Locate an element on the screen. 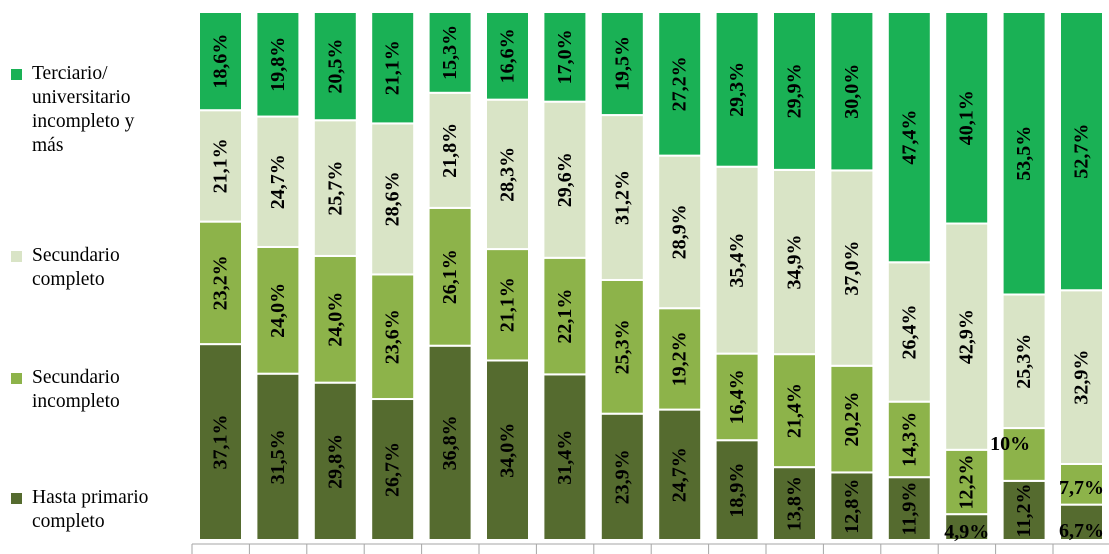 Image resolution: width=1109 pixels, height=554 pixels. data-label-6-0: 31,4% is located at coordinates (565, 457).